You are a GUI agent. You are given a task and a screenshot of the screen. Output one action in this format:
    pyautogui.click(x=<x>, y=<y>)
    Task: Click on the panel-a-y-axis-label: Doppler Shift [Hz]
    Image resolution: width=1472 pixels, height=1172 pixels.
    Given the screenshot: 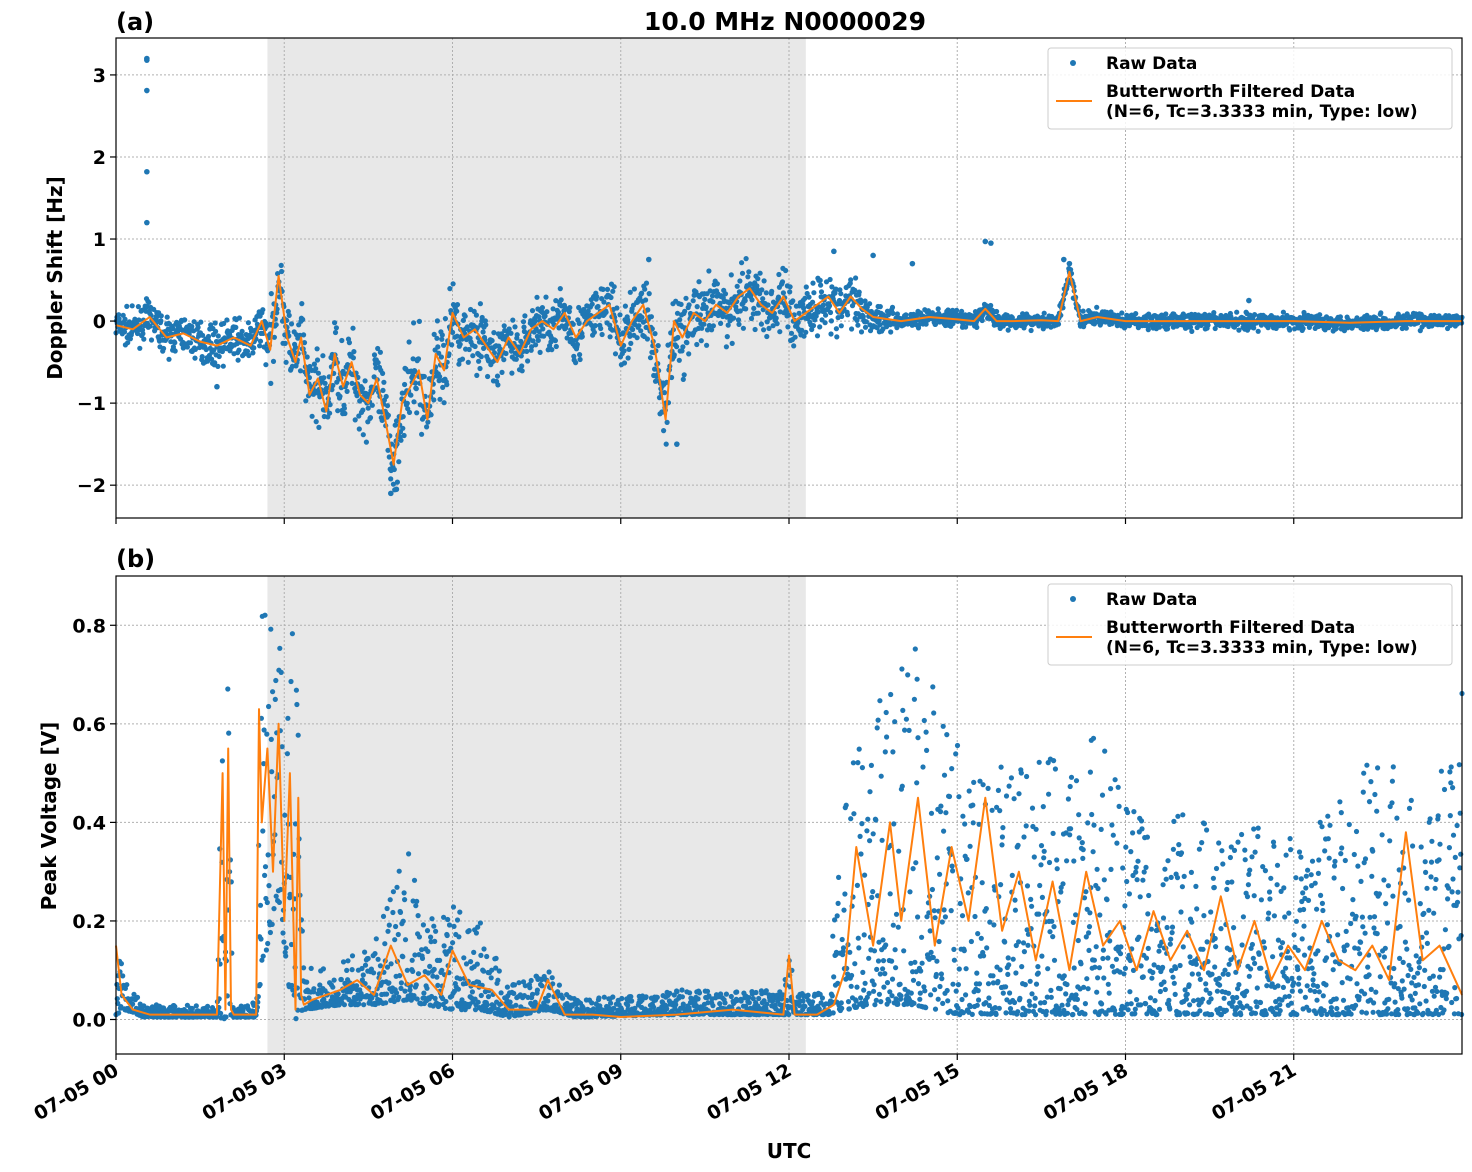 What is the action you would take?
    pyautogui.click(x=55, y=278)
    